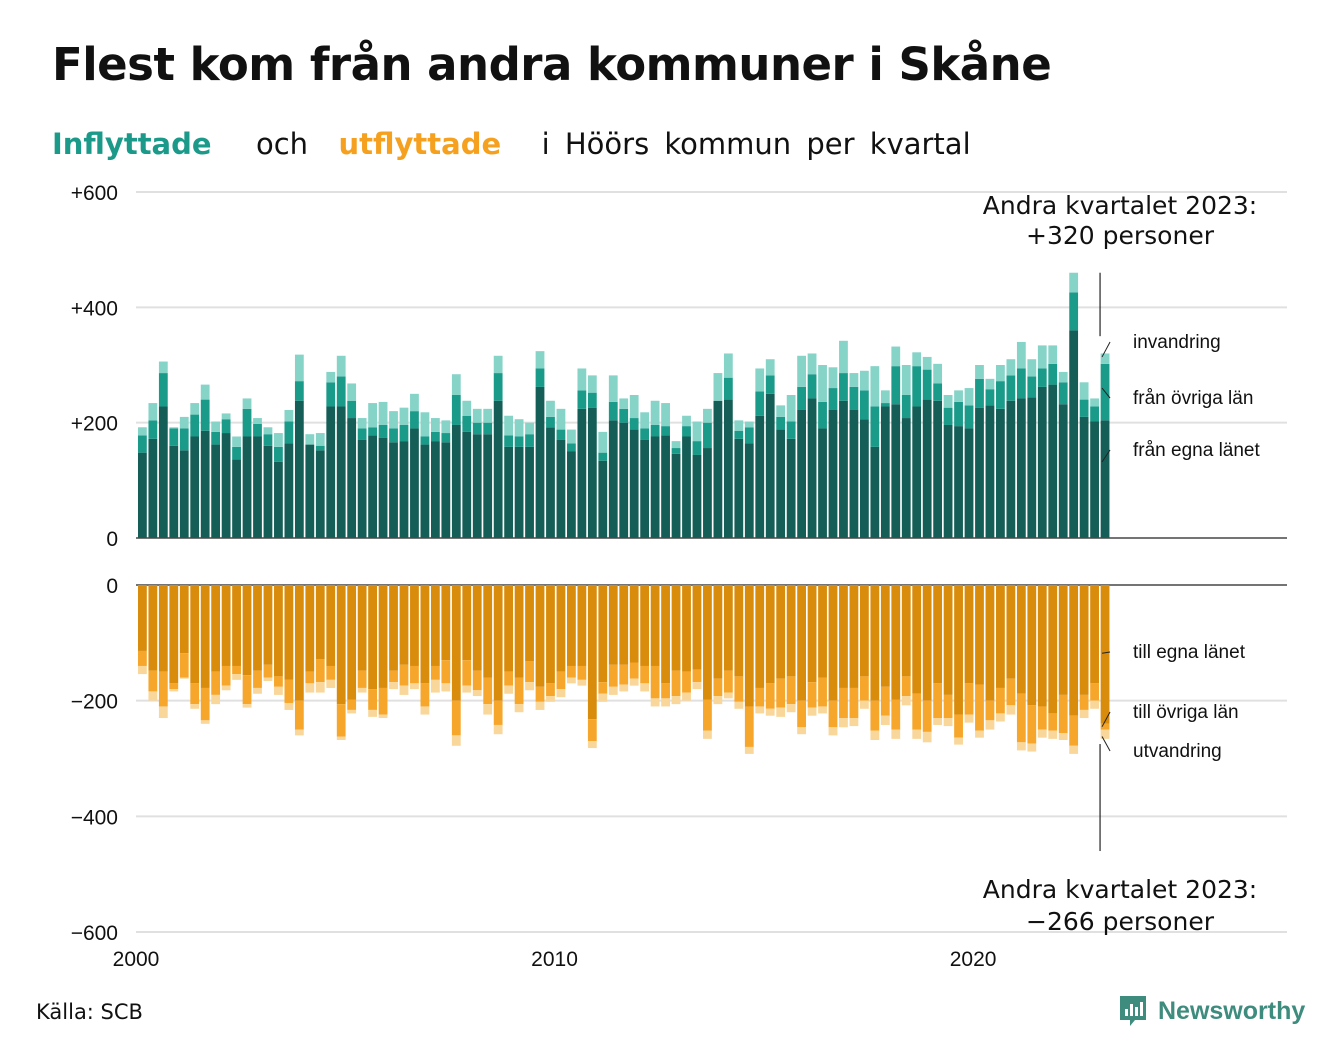 This screenshot has height=1060, width=1340. I want to click on subtitle-inflyttade: Inflyttade, so click(132, 144).